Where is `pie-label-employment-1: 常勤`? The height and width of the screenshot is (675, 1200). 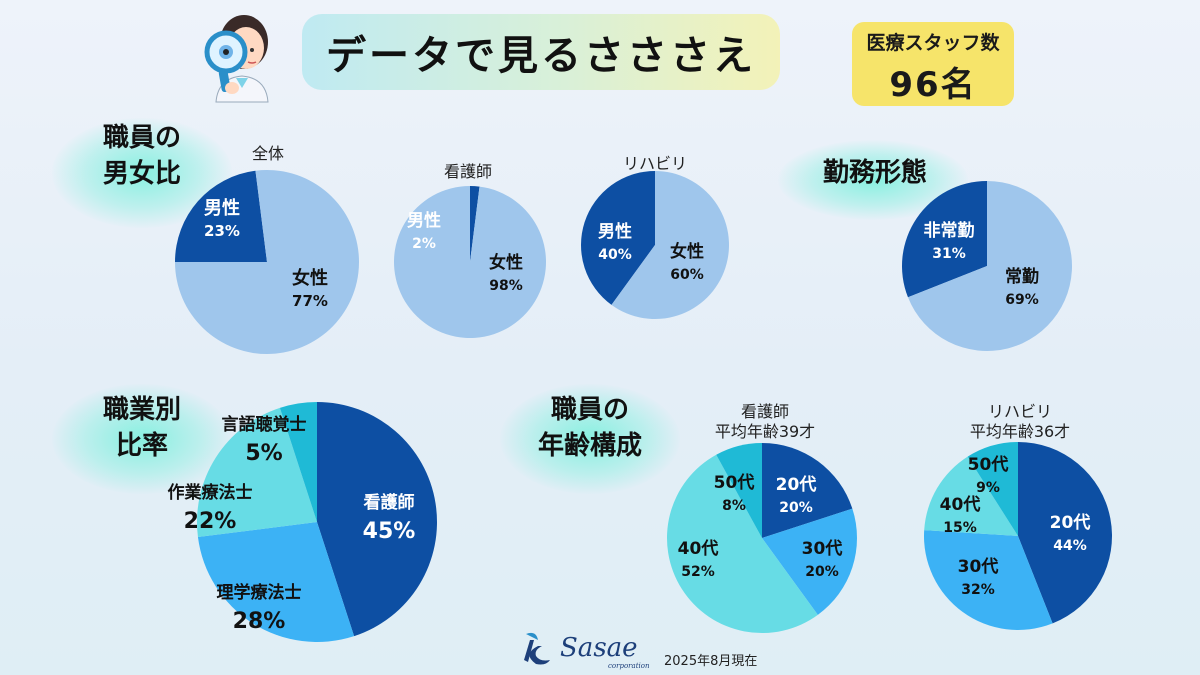
pie-label-employment-1: 常勤 is located at coordinates (1022, 276).